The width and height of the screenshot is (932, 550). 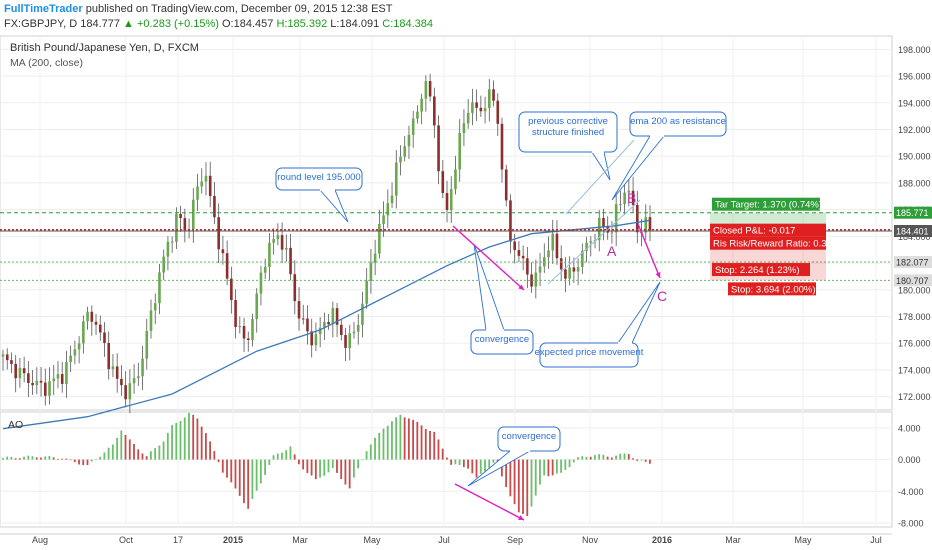 What do you see at coordinates (43, 9) in the screenshot?
I see `brand-name: FullTimeTrader` at bounding box center [43, 9].